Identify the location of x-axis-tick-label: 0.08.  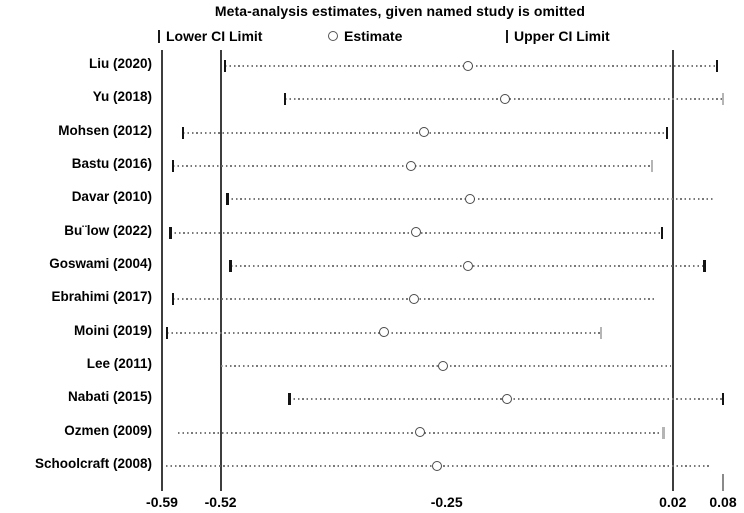
(723, 502).